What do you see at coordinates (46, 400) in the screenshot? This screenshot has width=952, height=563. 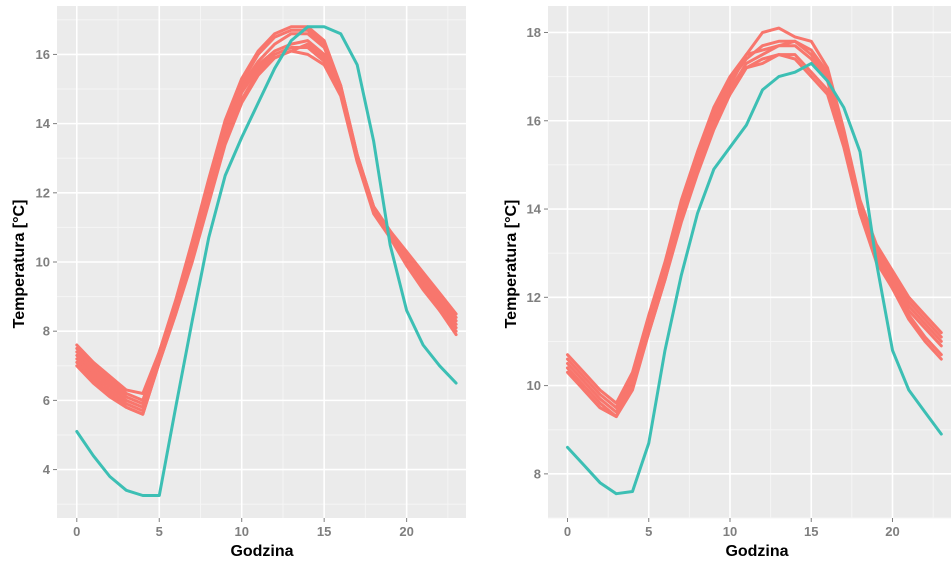 I see `y-tick-label: 6` at bounding box center [46, 400].